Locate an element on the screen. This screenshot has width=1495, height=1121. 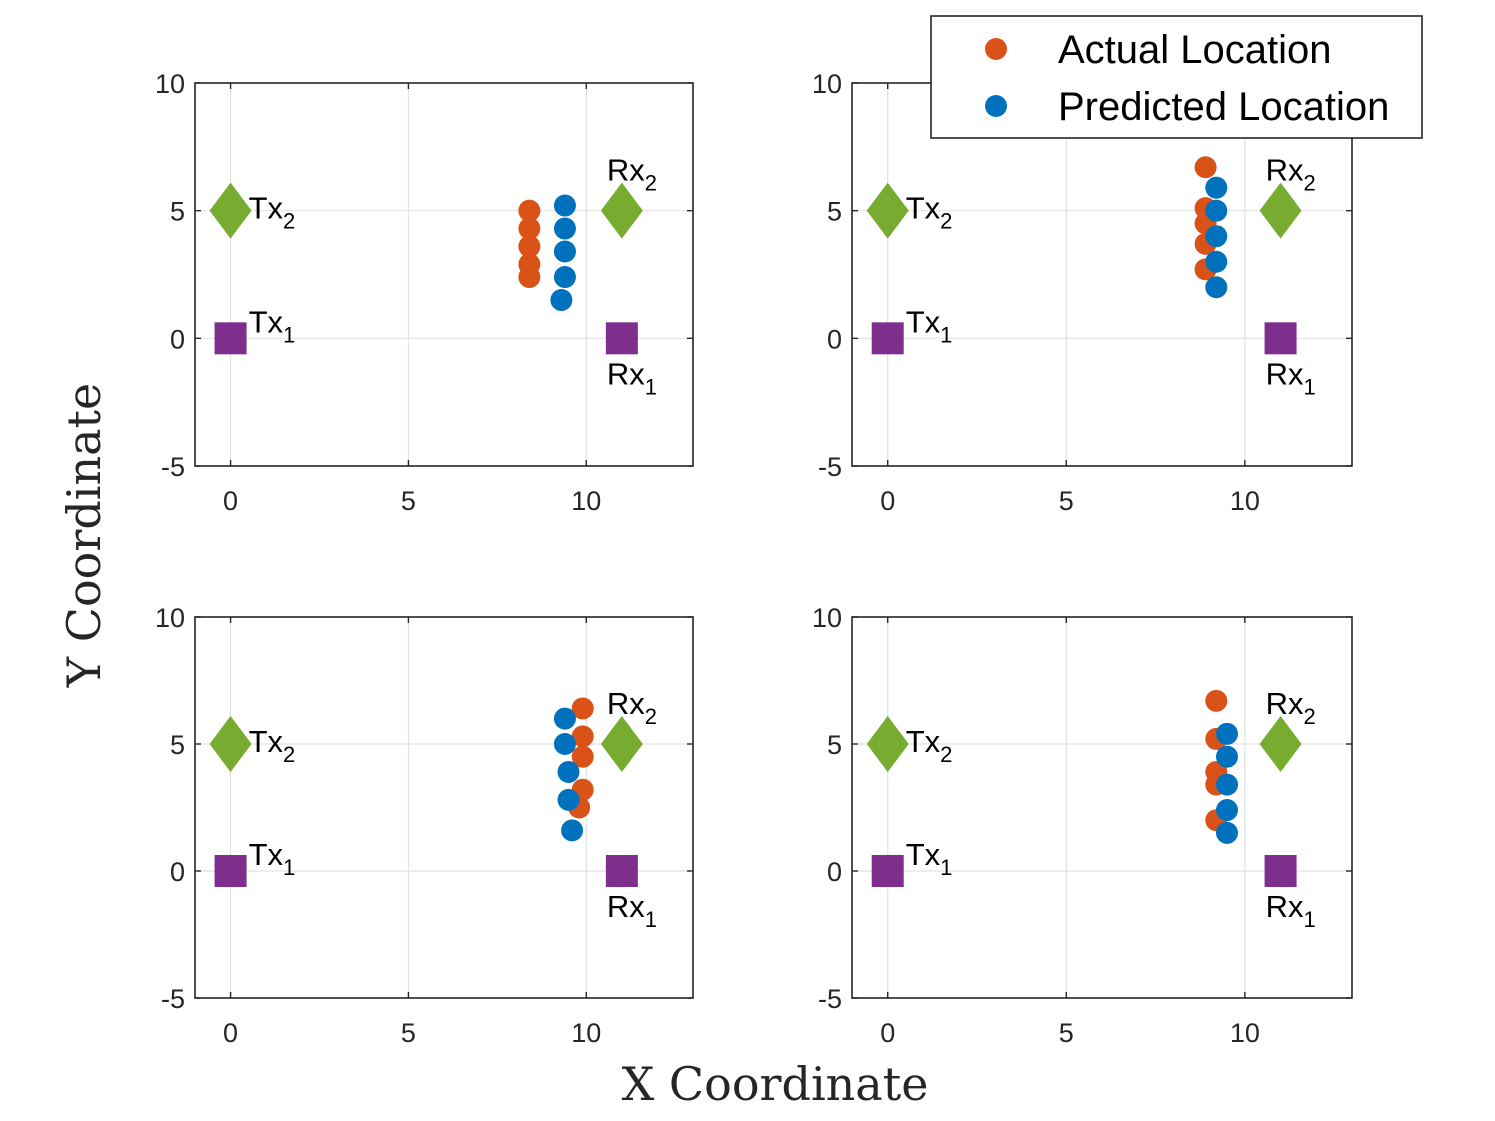
y-axis-title: Y Coordinate is located at coordinates (84, 535).